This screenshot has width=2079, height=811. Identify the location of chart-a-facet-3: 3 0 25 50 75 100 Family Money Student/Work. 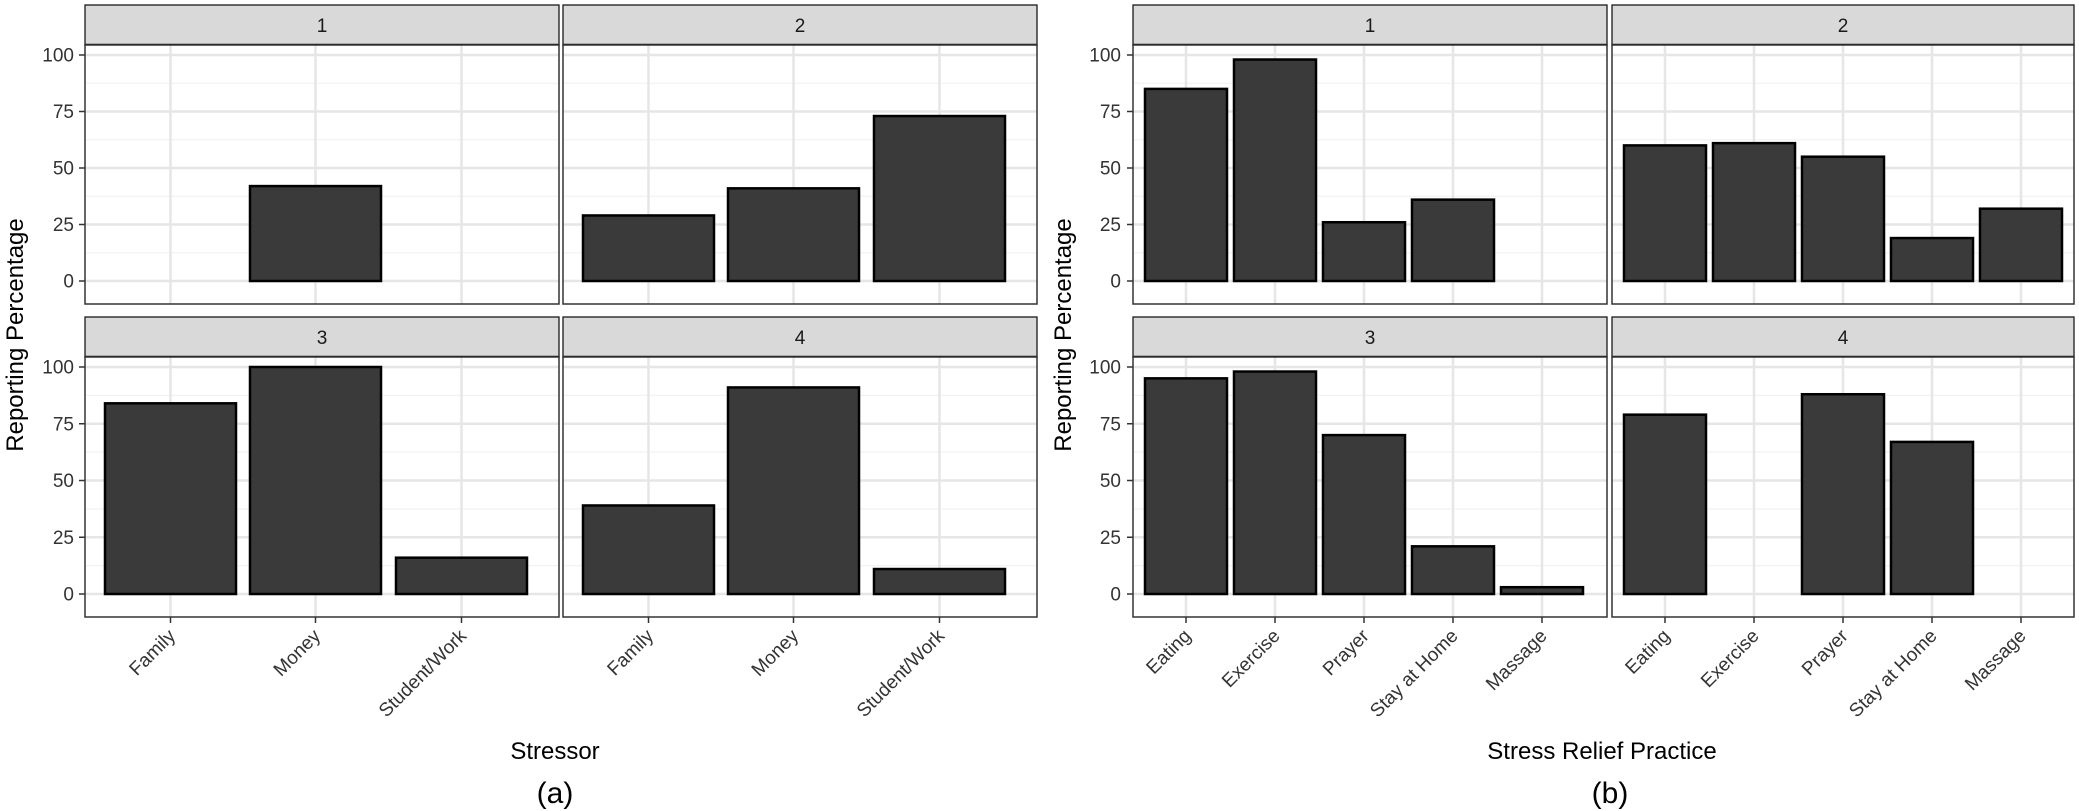
(301, 519).